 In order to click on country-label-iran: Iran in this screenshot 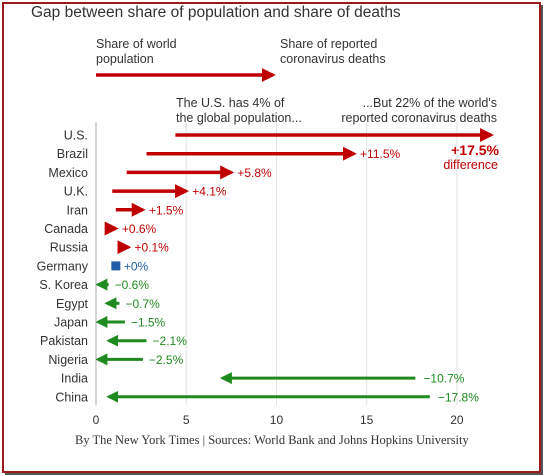, I will do `click(77, 210)`.